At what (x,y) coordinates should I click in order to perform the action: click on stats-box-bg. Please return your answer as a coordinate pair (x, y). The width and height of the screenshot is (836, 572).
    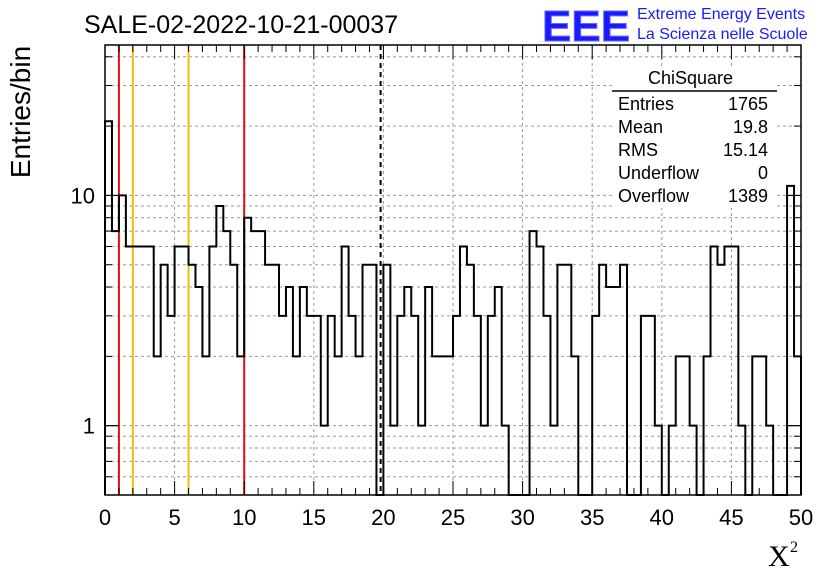
    Looking at the image, I should click on (694, 137).